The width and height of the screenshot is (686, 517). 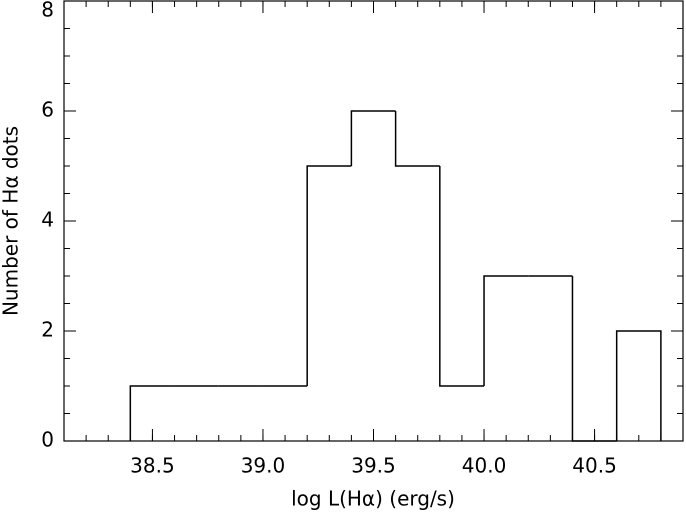 What do you see at coordinates (11, 221) in the screenshot?
I see `y-axis-label: Number of Hα dots` at bounding box center [11, 221].